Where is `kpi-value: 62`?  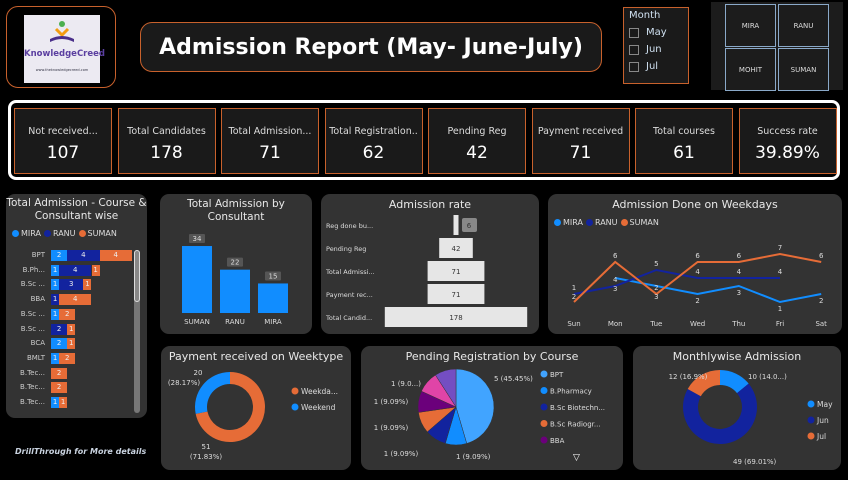 kpi-value: 62 is located at coordinates (373, 153).